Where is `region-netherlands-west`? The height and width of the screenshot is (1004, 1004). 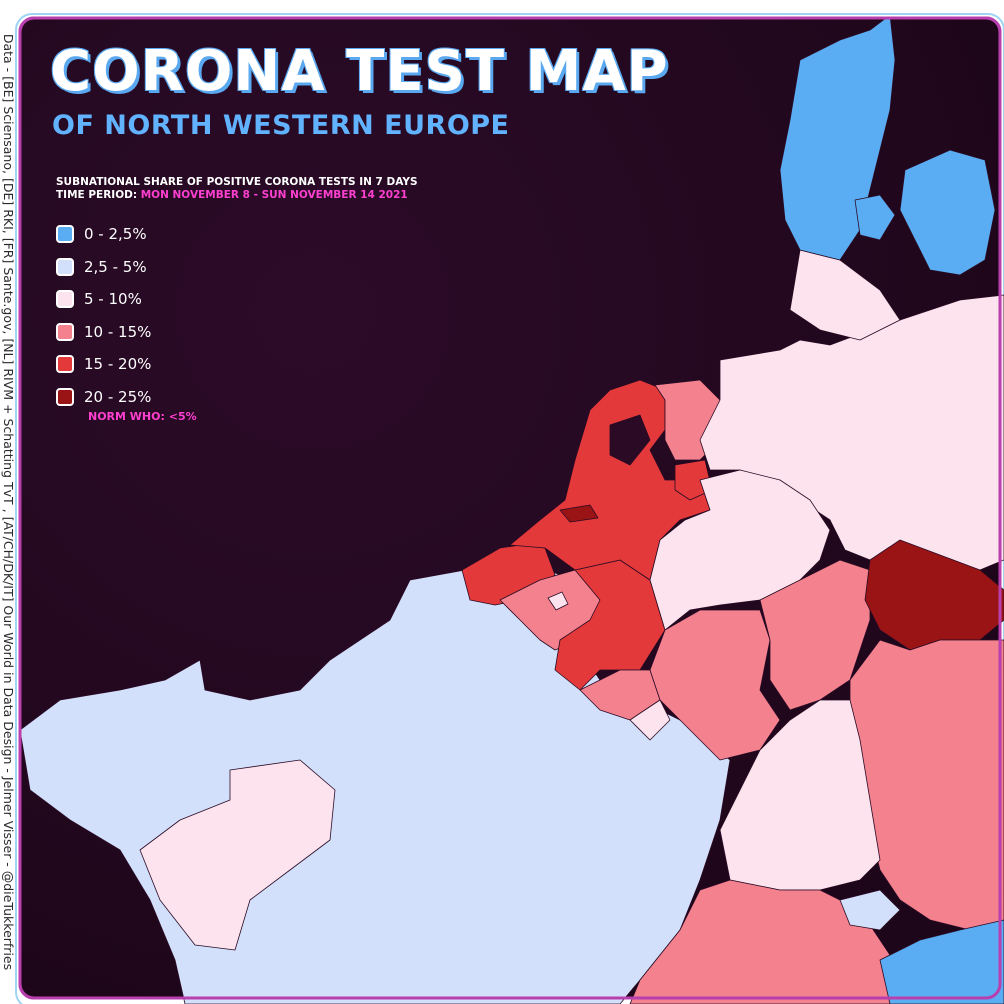 region-netherlands-west is located at coordinates (610, 480).